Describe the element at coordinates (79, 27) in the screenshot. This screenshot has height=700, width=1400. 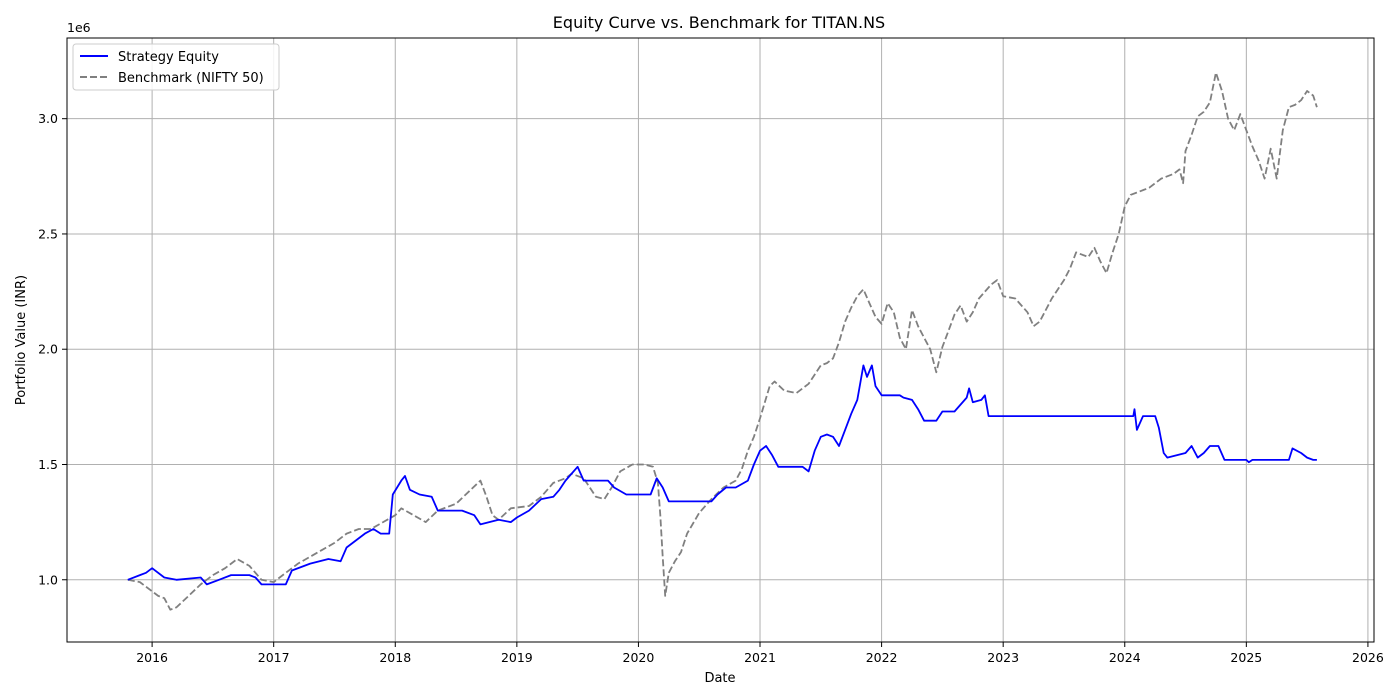
I see `y-scale-label: 1e6` at that location.